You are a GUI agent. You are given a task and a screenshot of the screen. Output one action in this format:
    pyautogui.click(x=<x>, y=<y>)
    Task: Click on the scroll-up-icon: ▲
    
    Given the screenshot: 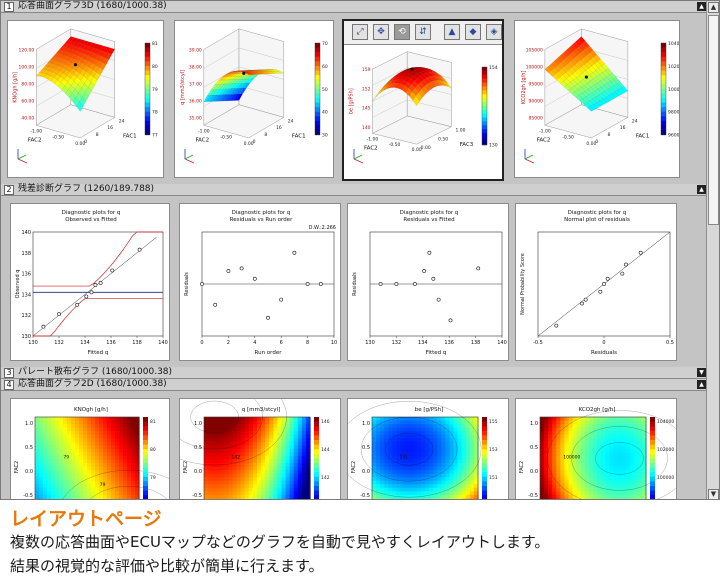 What is the action you would take?
    pyautogui.click(x=713, y=7)
    